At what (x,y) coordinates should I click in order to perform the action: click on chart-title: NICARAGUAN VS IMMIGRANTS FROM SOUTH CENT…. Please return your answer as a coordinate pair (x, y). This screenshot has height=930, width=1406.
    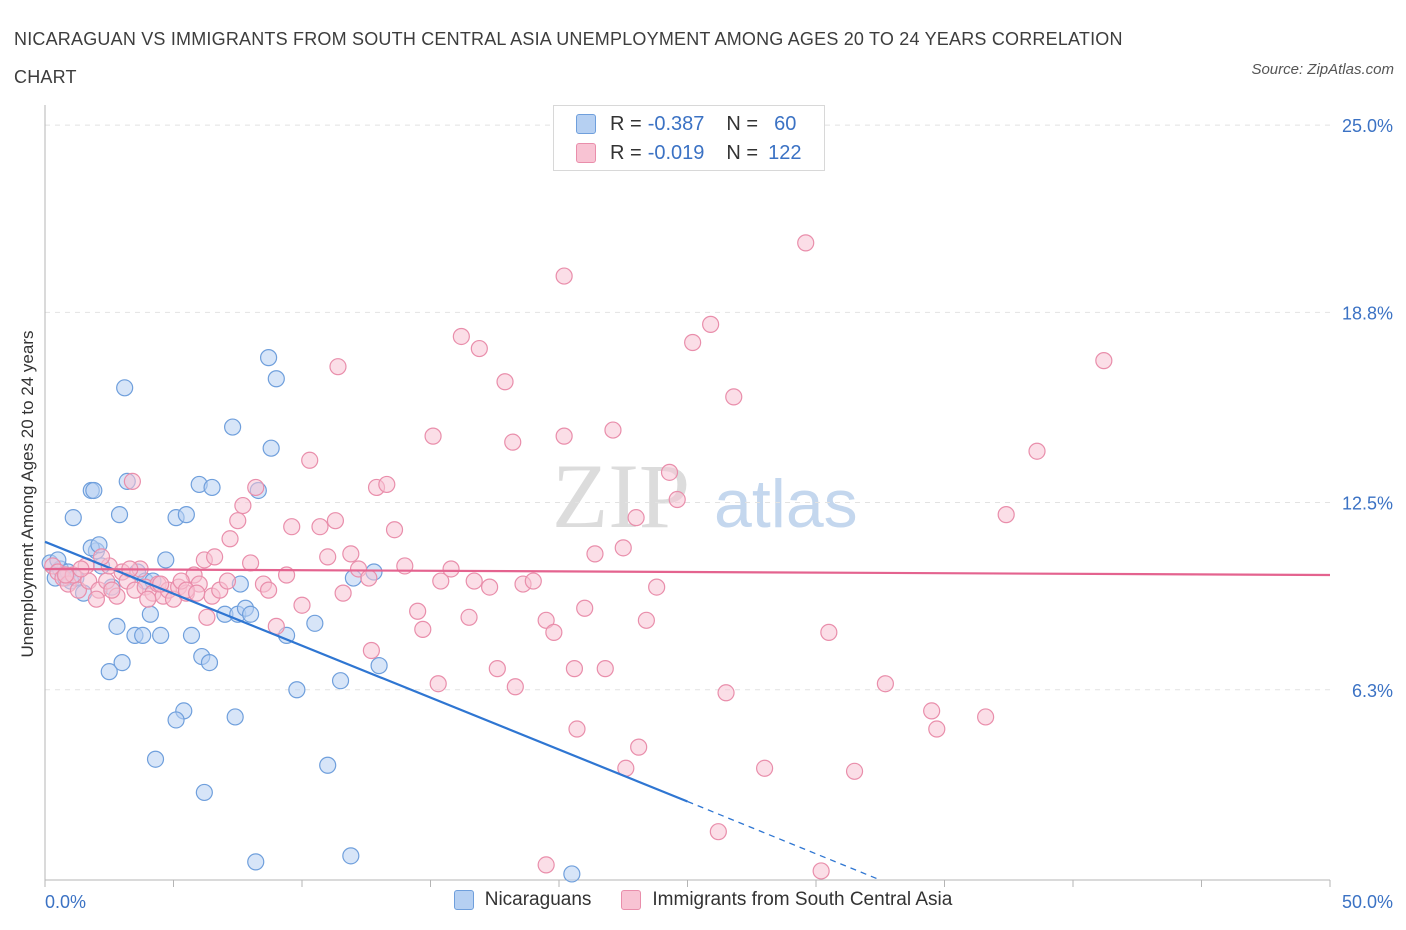
    Looking at the image, I should click on (568, 58).